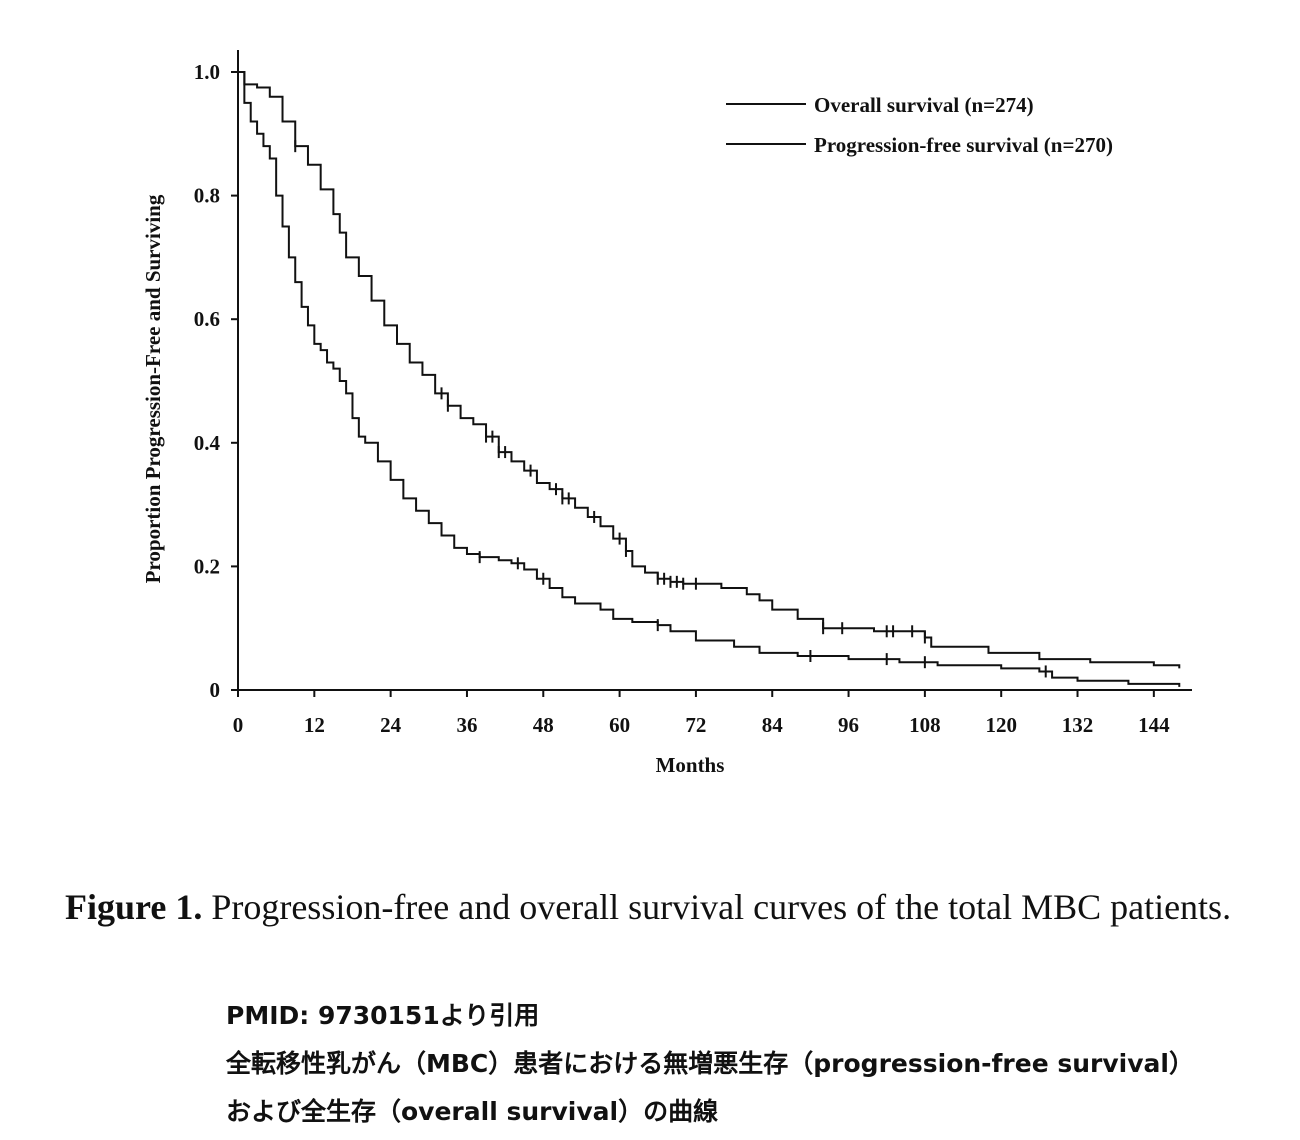  Describe the element at coordinates (207, 566) in the screenshot. I see `y-tick-label: 0.2` at that location.